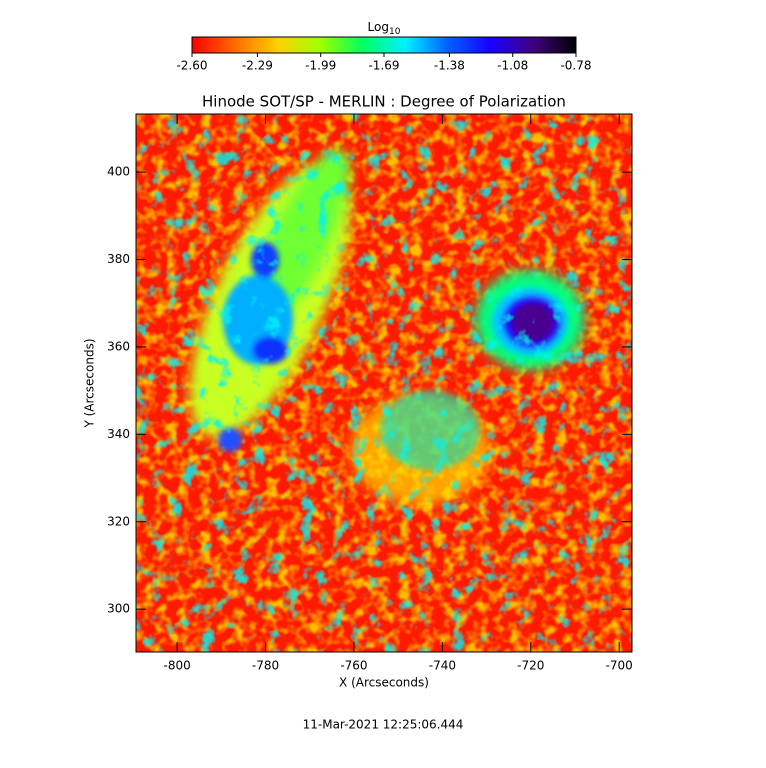 Image resolution: width=766 pixels, height=768 pixels. I want to click on colorbar-tick-label: -2.60, so click(191, 66).